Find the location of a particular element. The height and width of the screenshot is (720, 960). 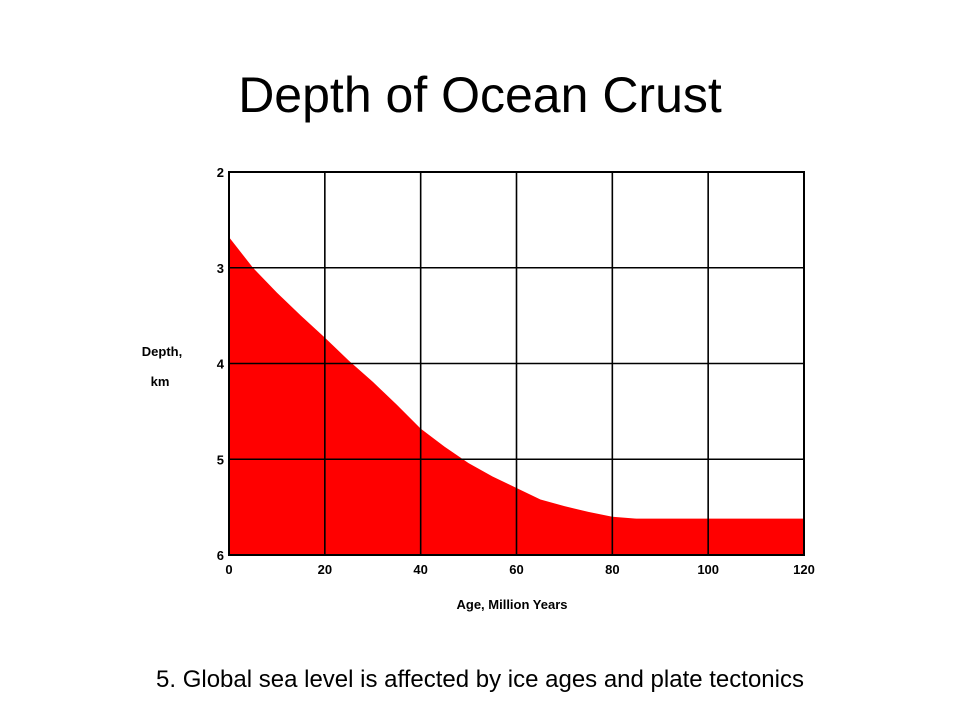

x-tick-label: 80 is located at coordinates (612, 569).